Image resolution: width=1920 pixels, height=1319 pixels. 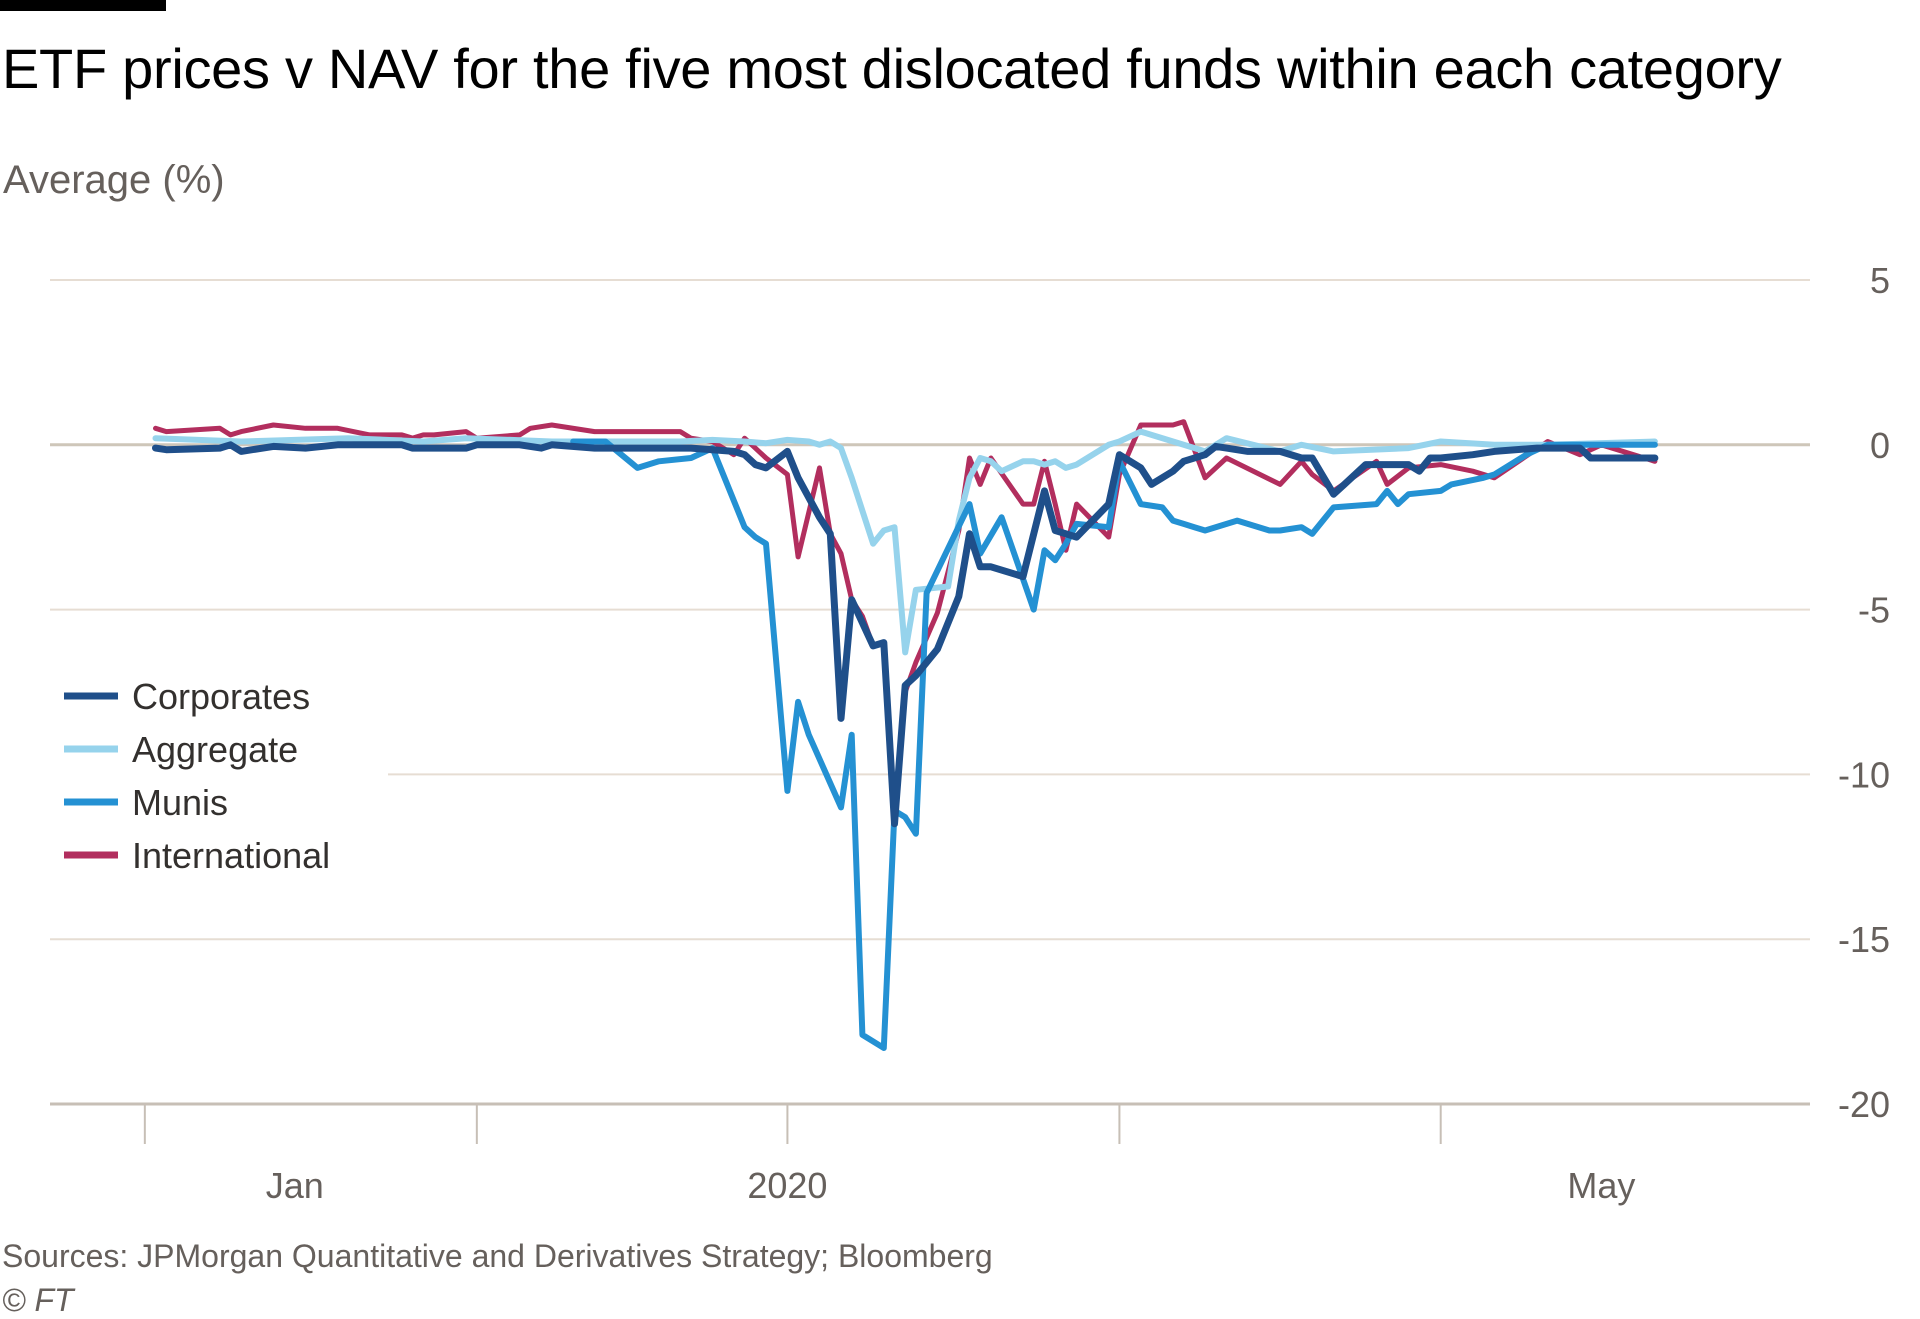 I want to click on y-tick-label: 0, so click(x=1880, y=445).